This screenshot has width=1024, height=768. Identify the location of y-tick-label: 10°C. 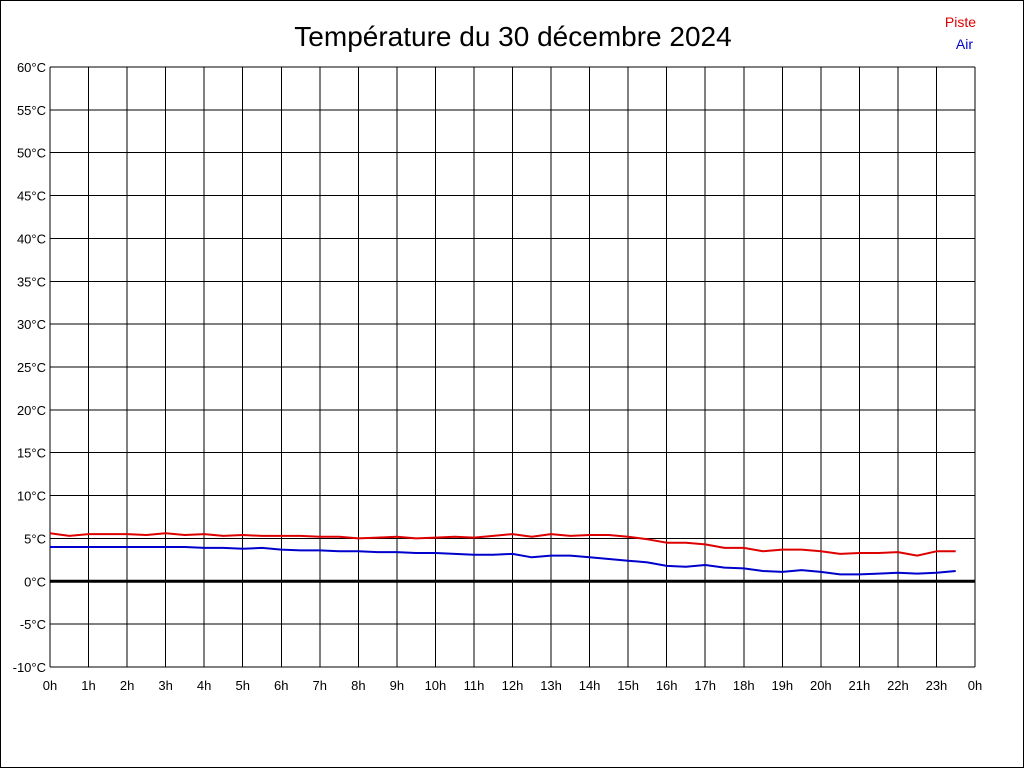
(31, 496).